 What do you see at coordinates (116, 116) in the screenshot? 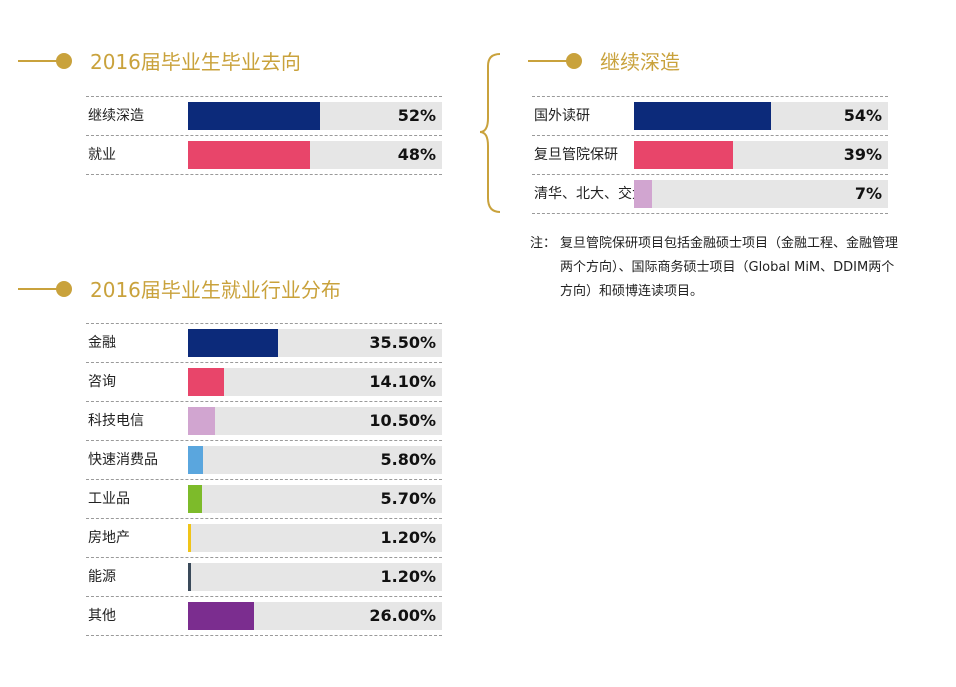
I see `category-label: 继续深造` at bounding box center [116, 116].